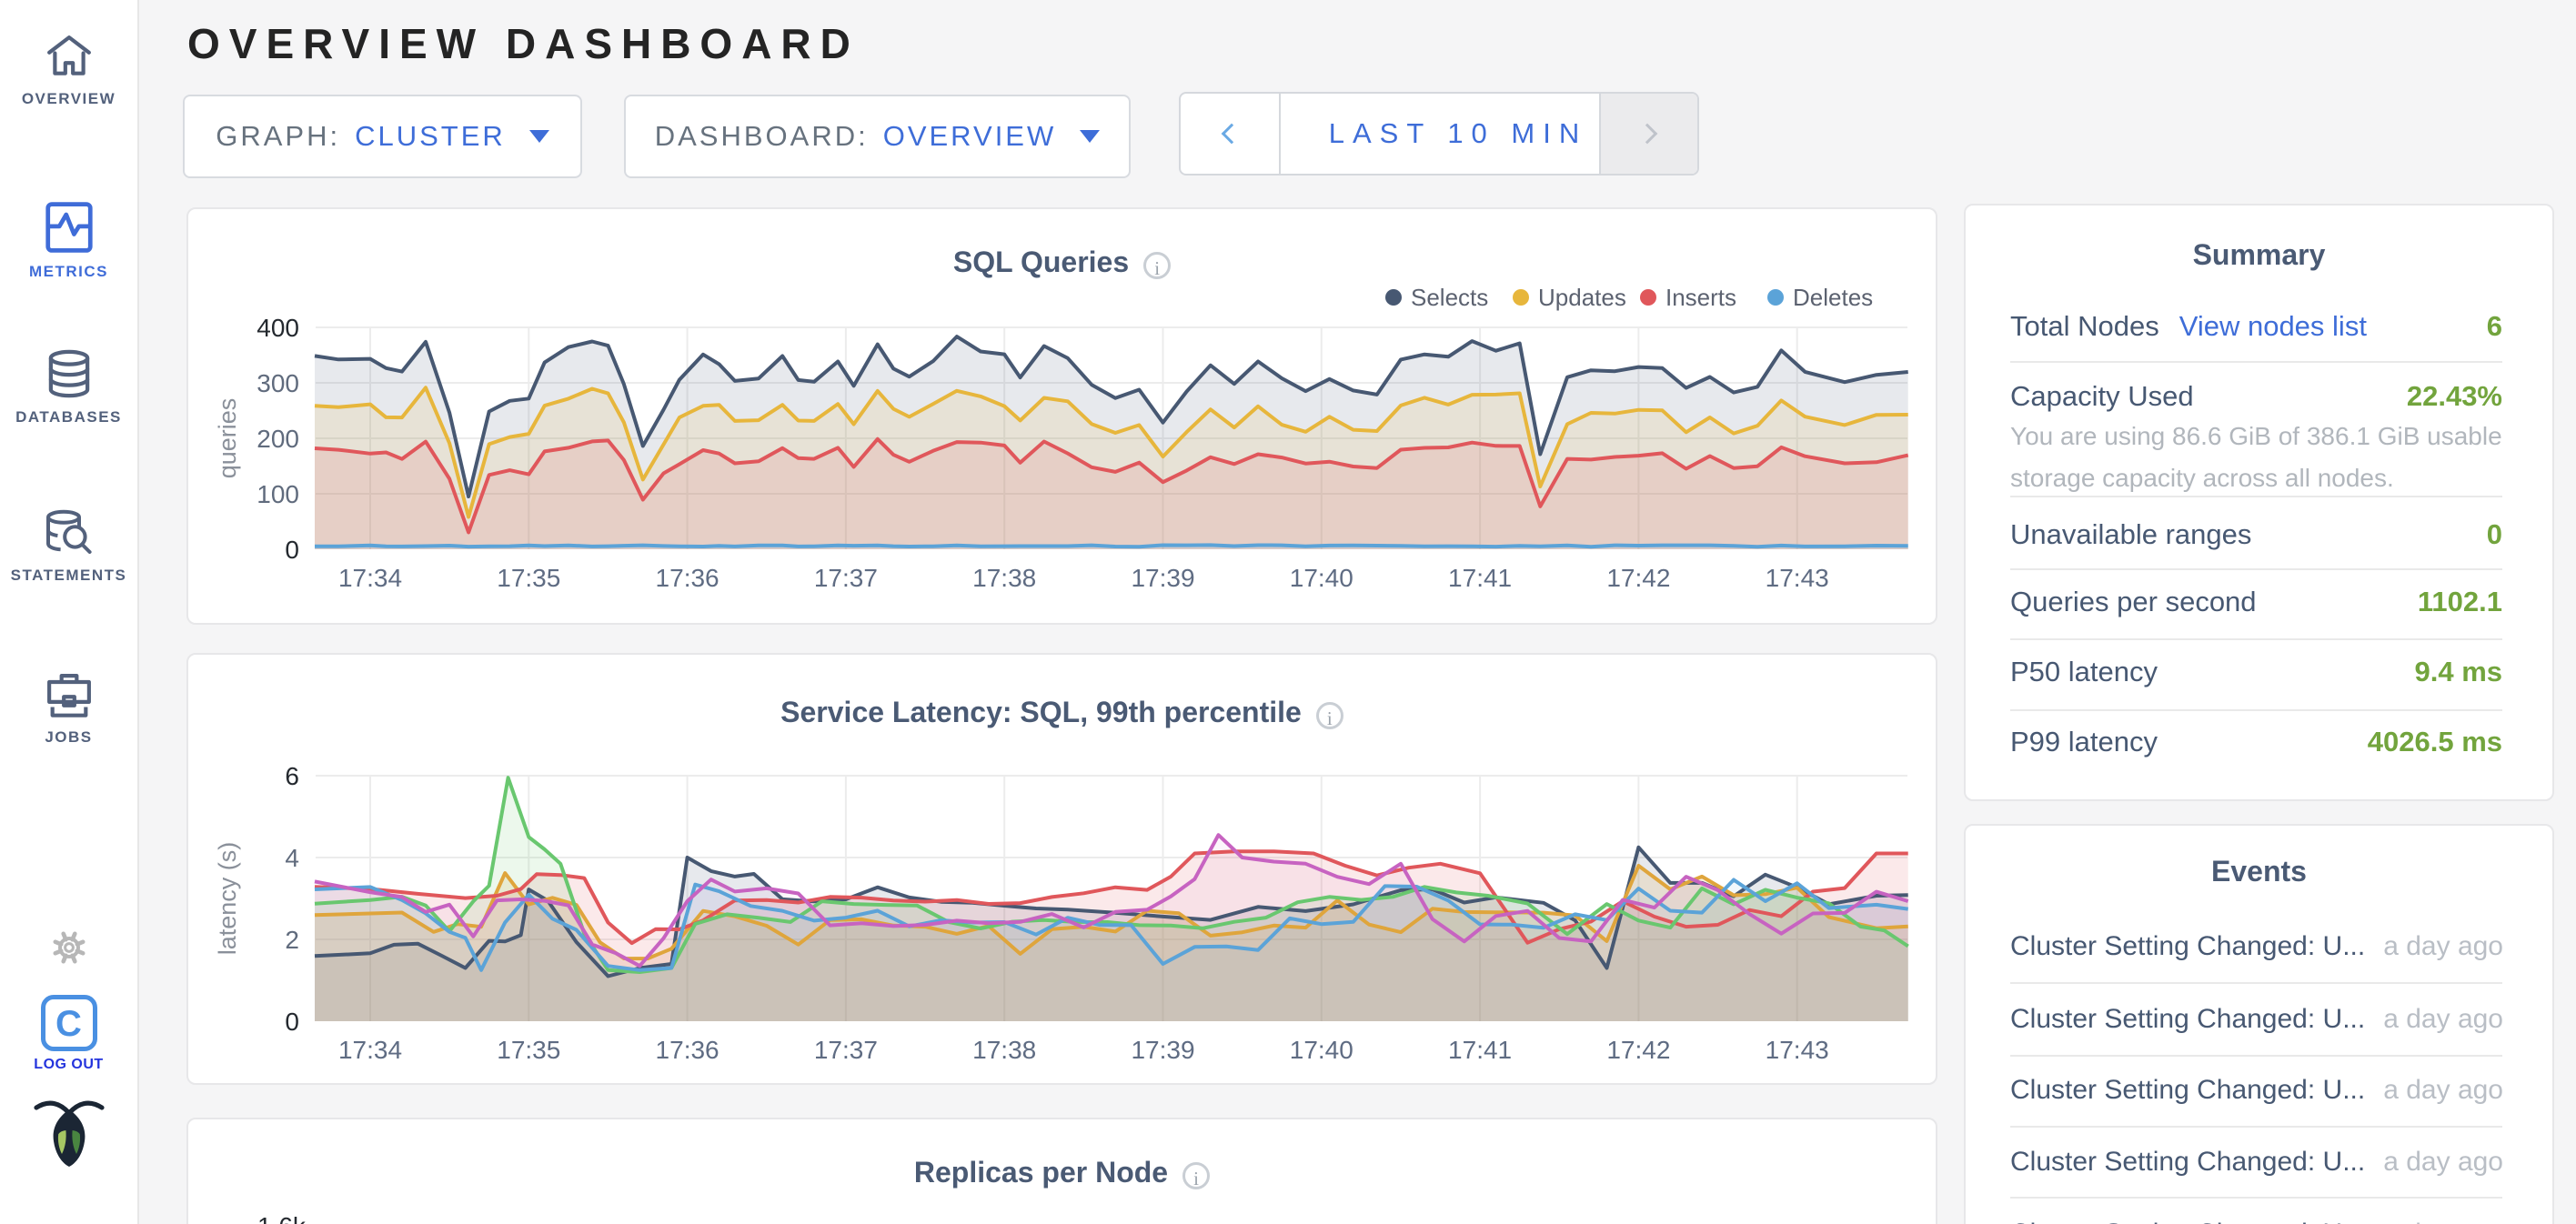 This screenshot has height=1224, width=2576. What do you see at coordinates (278, 439) in the screenshot?
I see `svg-text: 200` at bounding box center [278, 439].